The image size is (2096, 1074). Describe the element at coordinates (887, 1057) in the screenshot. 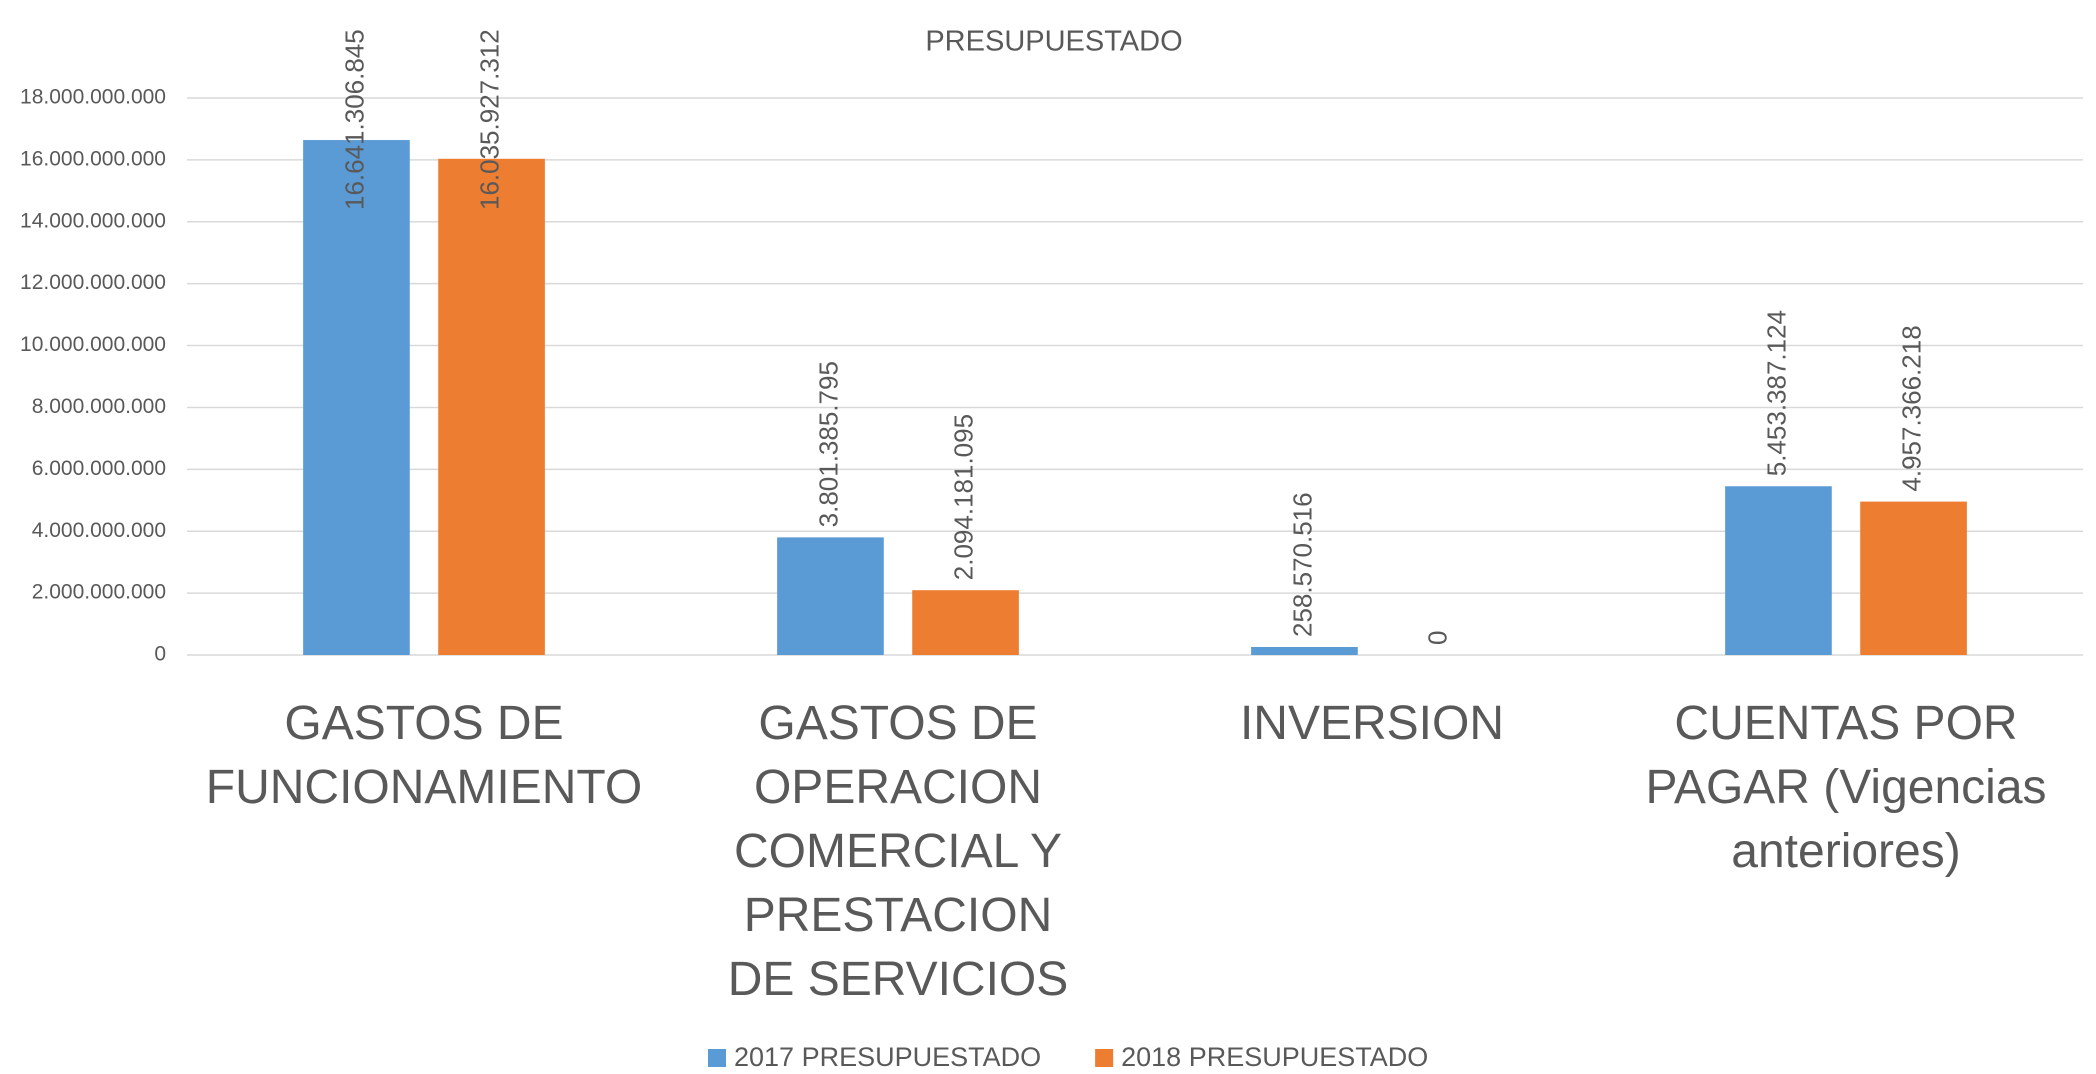

I see `legend-label: 2017 PRESUPUESTADO` at that location.